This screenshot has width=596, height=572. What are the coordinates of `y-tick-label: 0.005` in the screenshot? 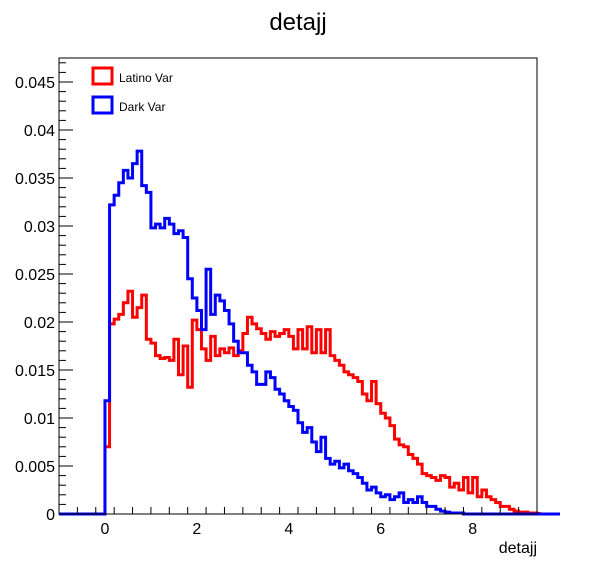 It's located at (35, 467).